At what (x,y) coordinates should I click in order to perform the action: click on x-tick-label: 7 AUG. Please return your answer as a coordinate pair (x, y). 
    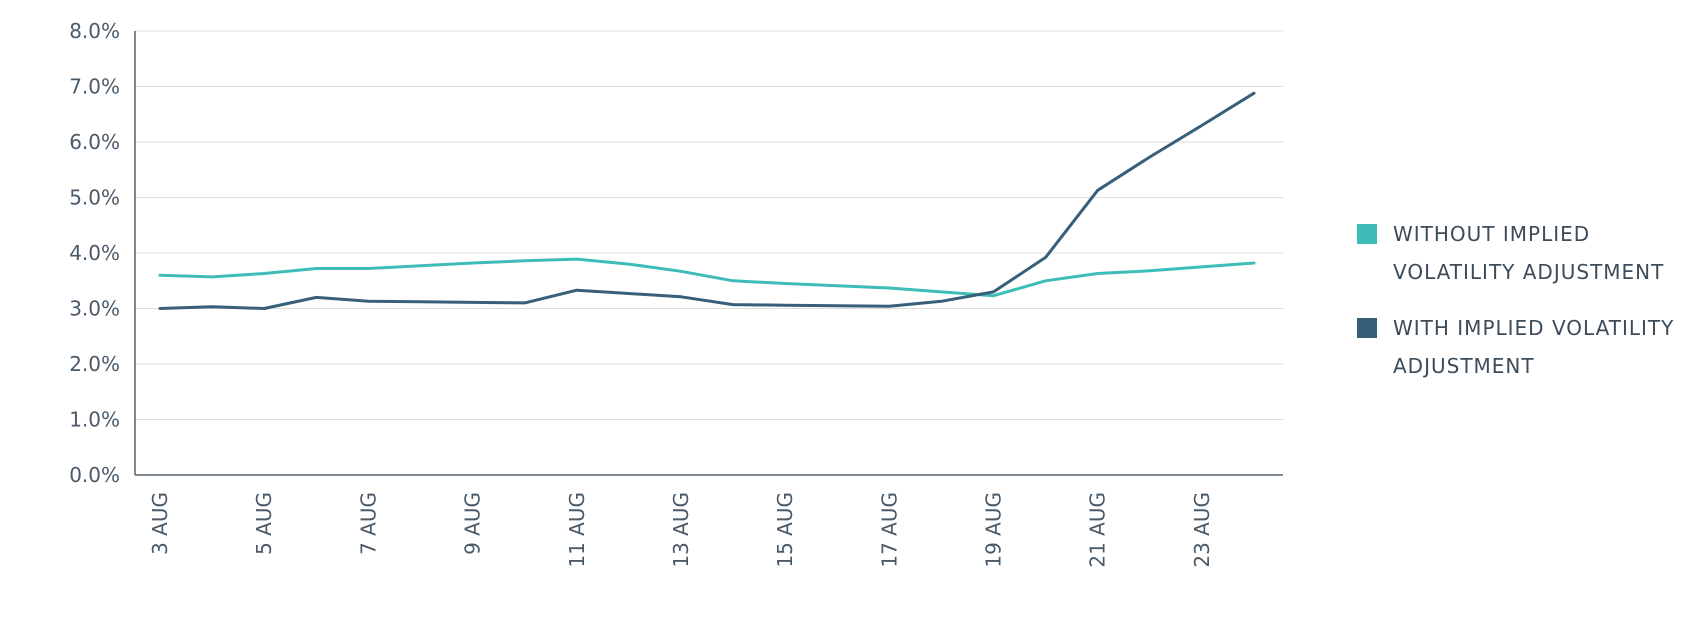
    Looking at the image, I should click on (368, 523).